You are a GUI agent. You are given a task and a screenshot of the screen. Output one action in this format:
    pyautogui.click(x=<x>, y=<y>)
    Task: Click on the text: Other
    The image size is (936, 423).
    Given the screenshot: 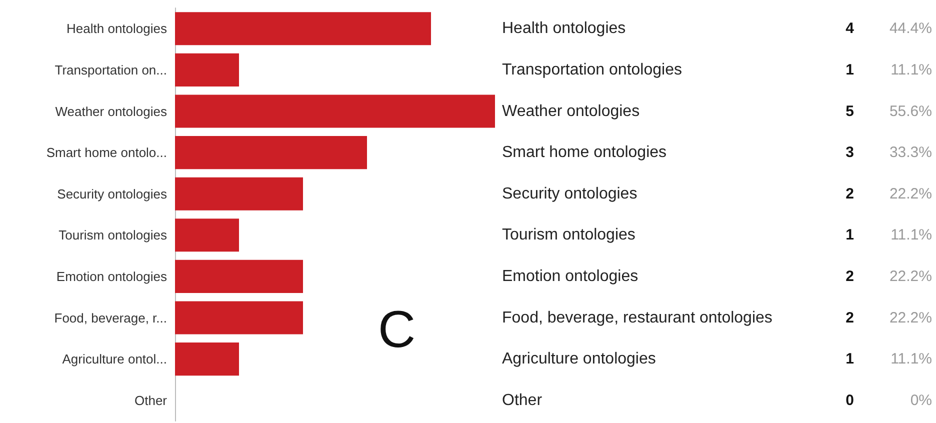 What is the action you would take?
    pyautogui.click(x=522, y=400)
    